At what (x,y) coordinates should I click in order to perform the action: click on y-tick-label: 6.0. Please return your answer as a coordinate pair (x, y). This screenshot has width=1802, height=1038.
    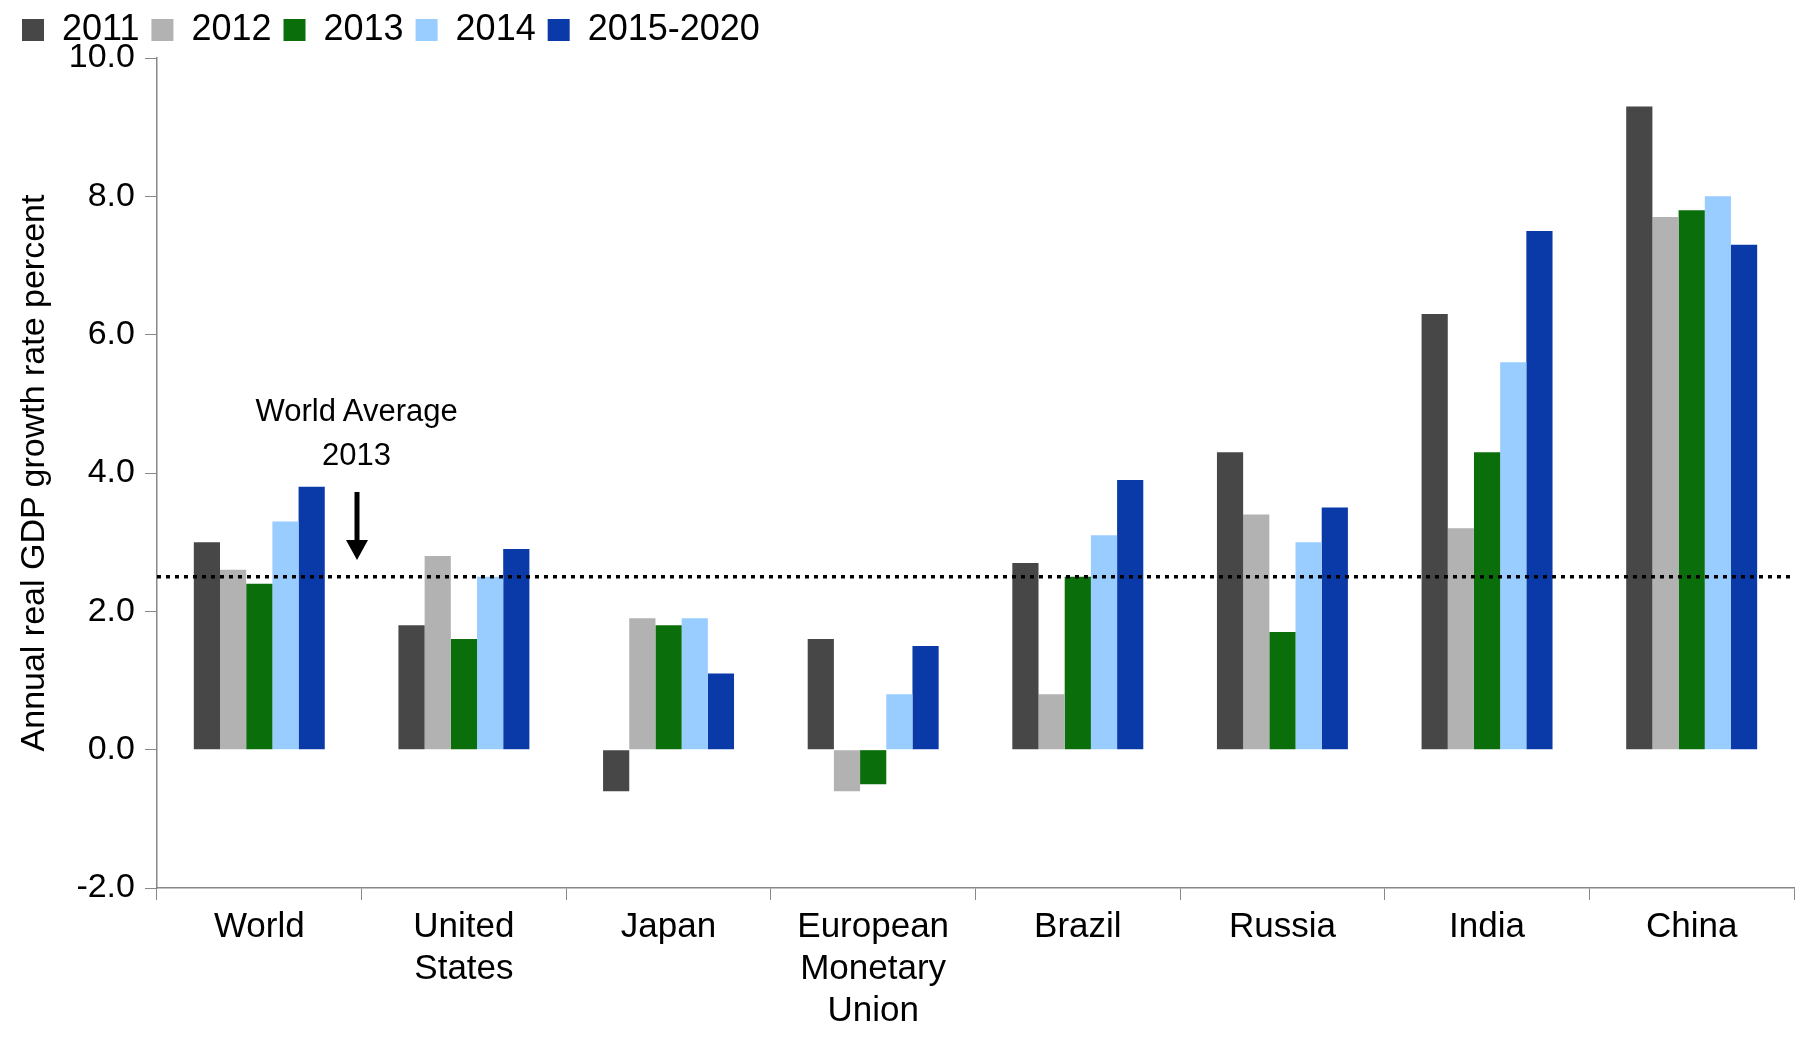
    Looking at the image, I should click on (111, 332).